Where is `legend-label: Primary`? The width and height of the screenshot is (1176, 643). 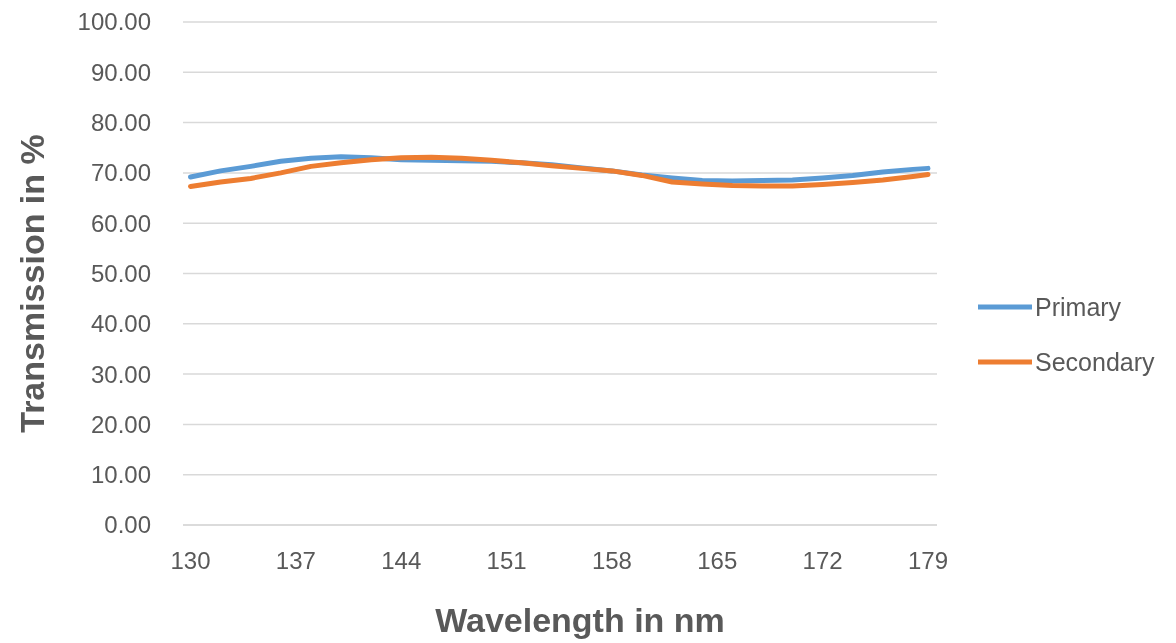
legend-label: Primary is located at coordinates (1078, 306).